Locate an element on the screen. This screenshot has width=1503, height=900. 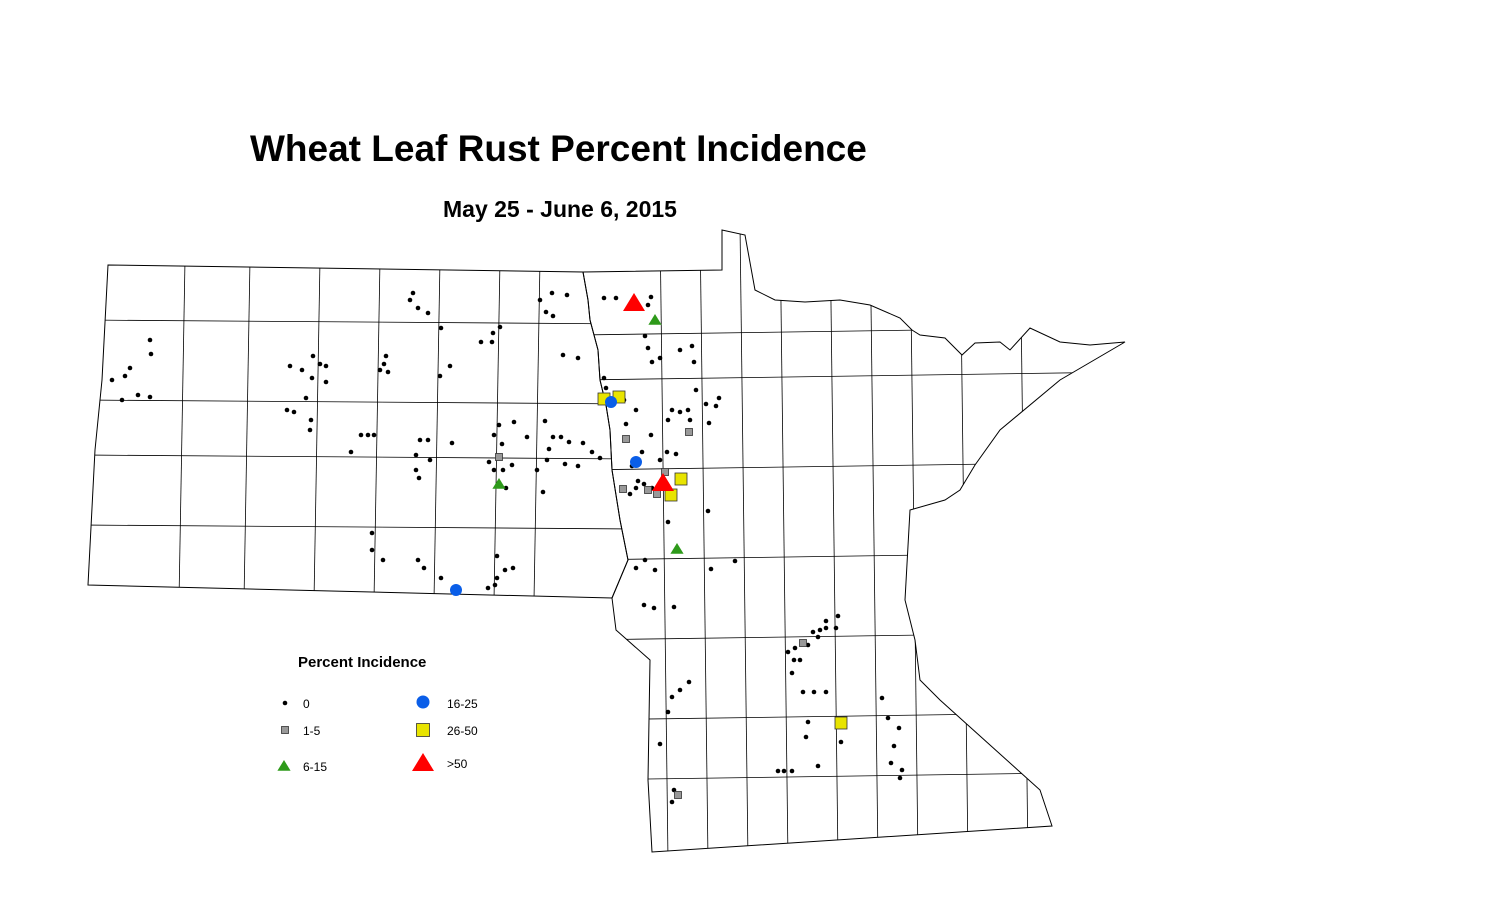
incidence-26-50-point is located at coordinates (681, 479).